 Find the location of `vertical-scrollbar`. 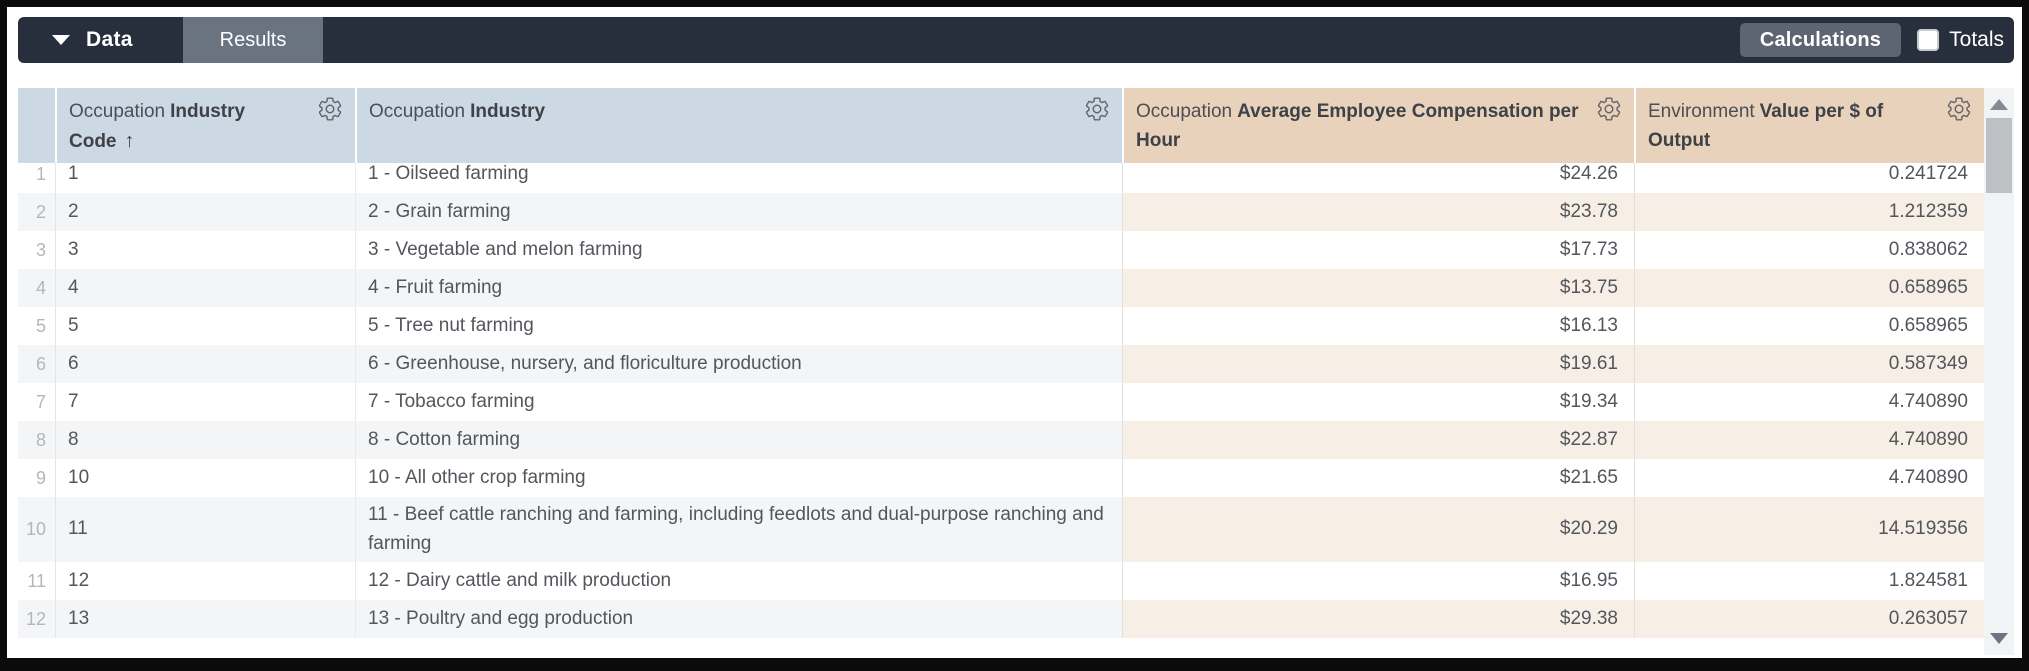

vertical-scrollbar is located at coordinates (1999, 371).